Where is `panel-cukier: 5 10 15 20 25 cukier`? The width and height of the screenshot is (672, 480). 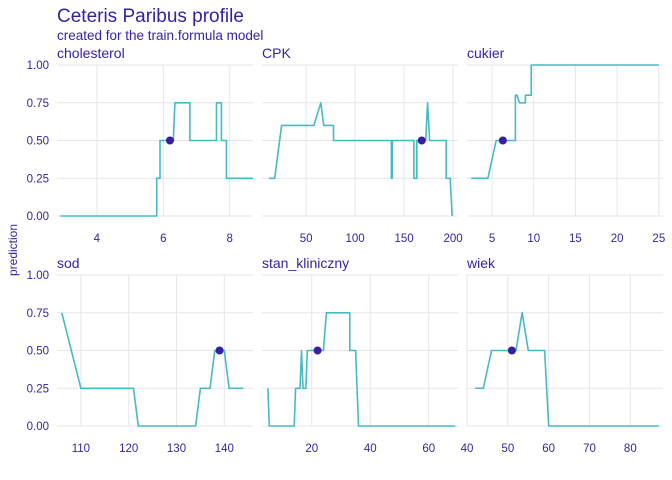
panel-cukier: 5 10 15 20 25 cukier is located at coordinates (566, 145).